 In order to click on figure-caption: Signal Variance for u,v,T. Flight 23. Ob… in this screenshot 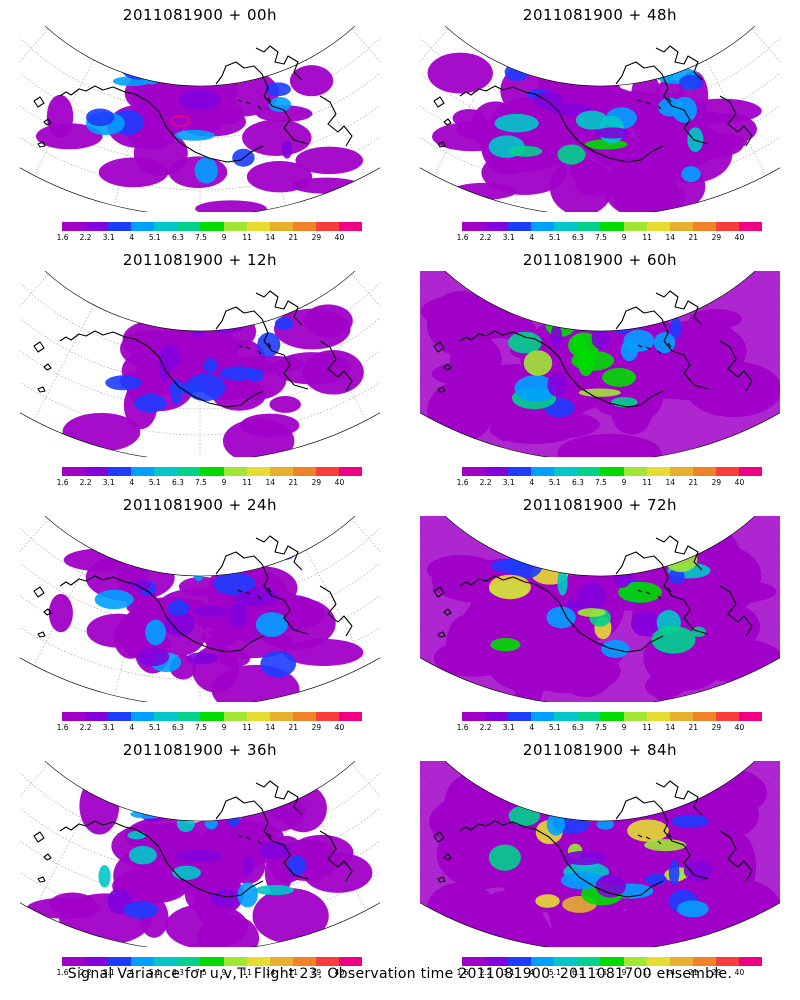, I will do `click(400, 974)`.